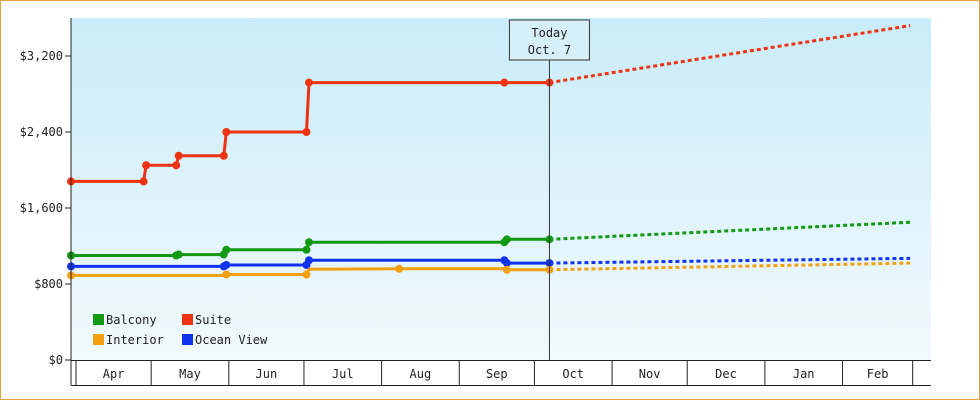 The height and width of the screenshot is (400, 980). What do you see at coordinates (190, 374) in the screenshot?
I see `x-tick-label: May` at bounding box center [190, 374].